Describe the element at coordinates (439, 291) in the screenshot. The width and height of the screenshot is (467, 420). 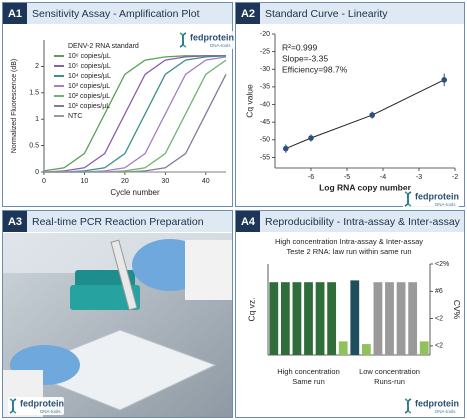
I see `y2-tick-label: #6` at that location.